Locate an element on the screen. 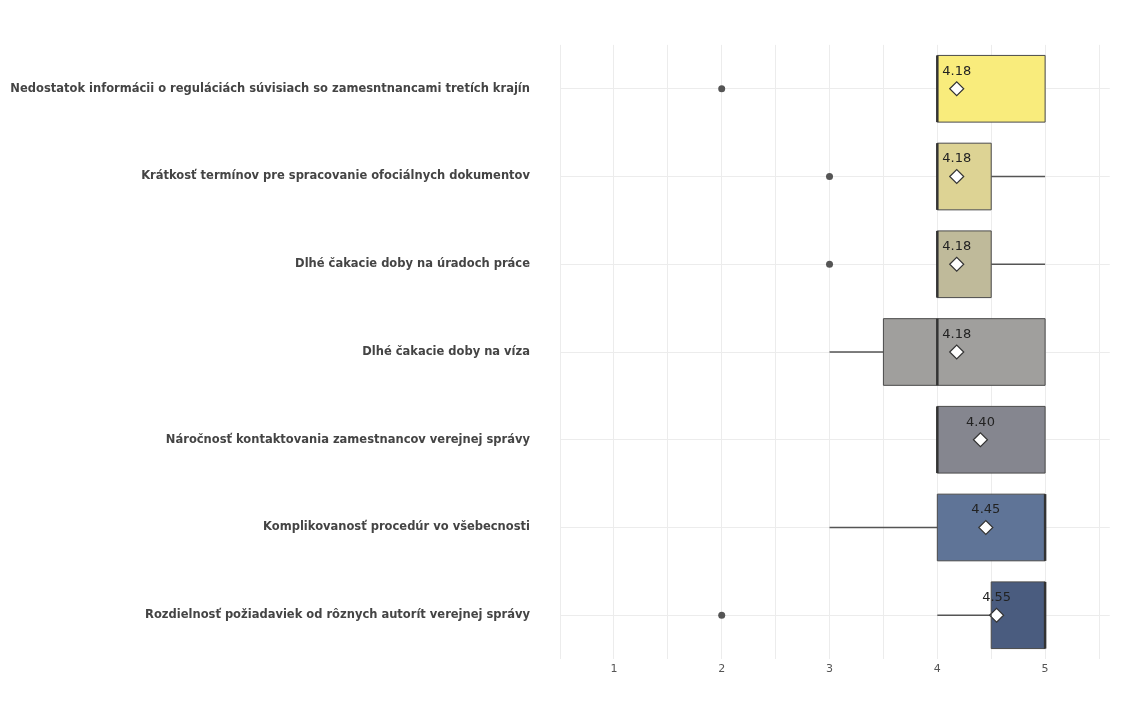  x-tick-label: 2 is located at coordinates (722, 668).